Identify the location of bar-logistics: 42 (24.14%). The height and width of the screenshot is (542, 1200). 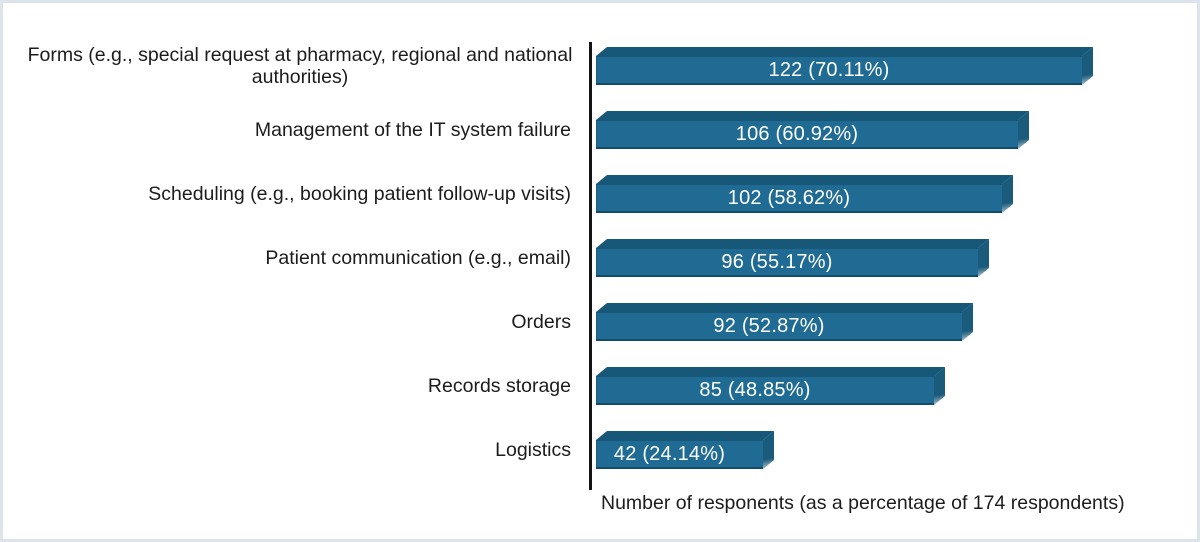
(685, 450).